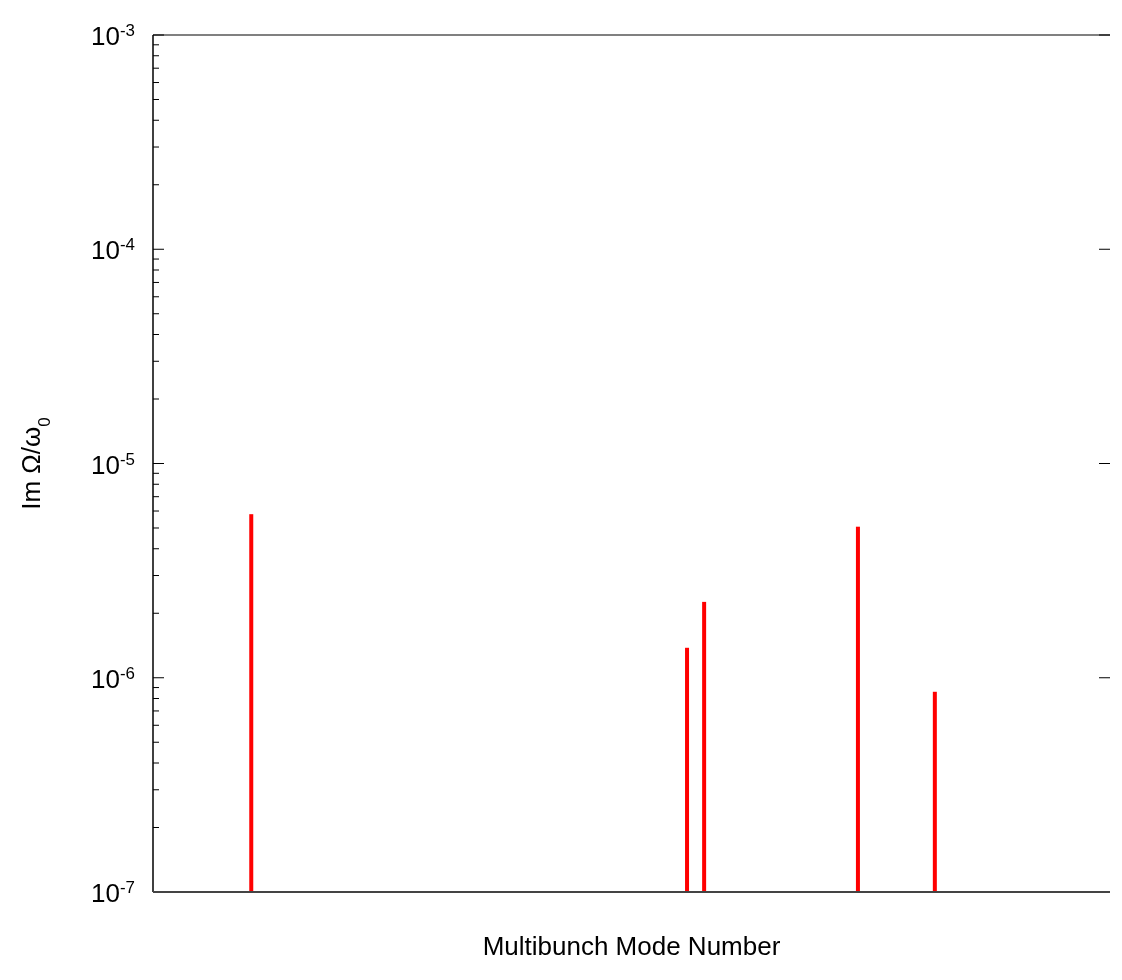  What do you see at coordinates (113, 678) in the screenshot?
I see `y-tick-label: 10$^{-6}$` at bounding box center [113, 678].